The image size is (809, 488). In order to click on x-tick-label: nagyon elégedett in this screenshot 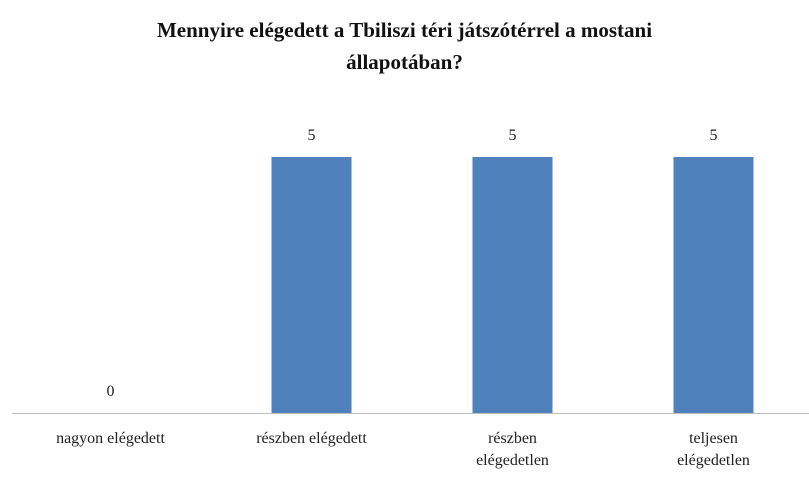, I will do `click(110, 438)`.